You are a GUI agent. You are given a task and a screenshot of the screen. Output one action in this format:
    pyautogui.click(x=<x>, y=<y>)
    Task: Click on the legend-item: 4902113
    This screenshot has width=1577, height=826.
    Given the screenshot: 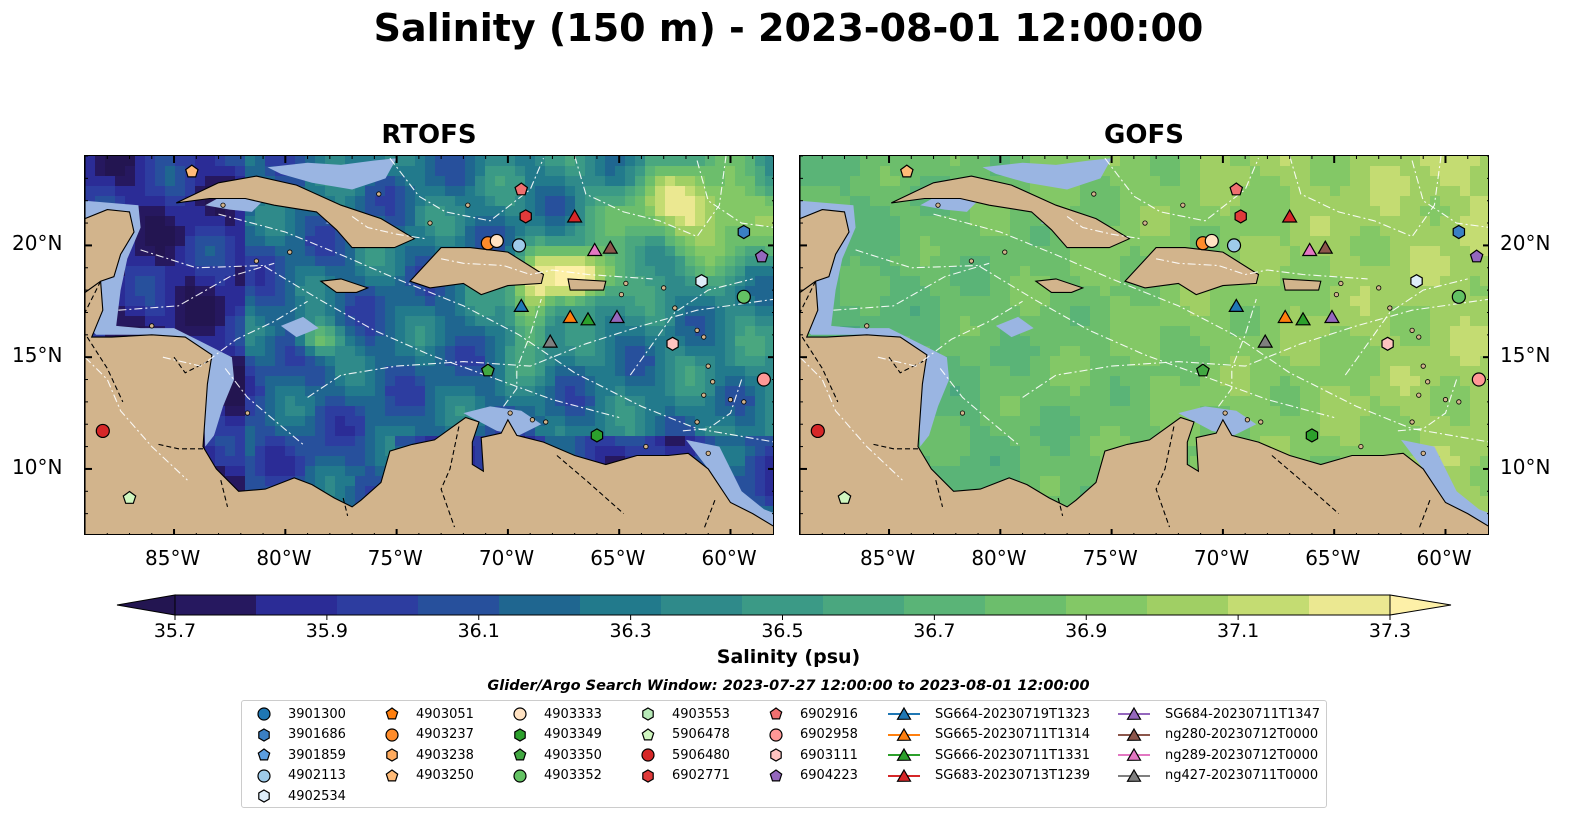 What is the action you would take?
    pyautogui.click(x=300, y=776)
    